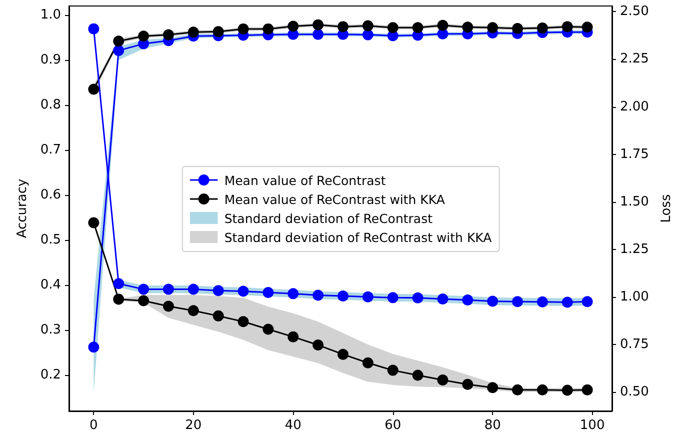  I want to click on y-tick-label: 0.9, so click(50, 60).